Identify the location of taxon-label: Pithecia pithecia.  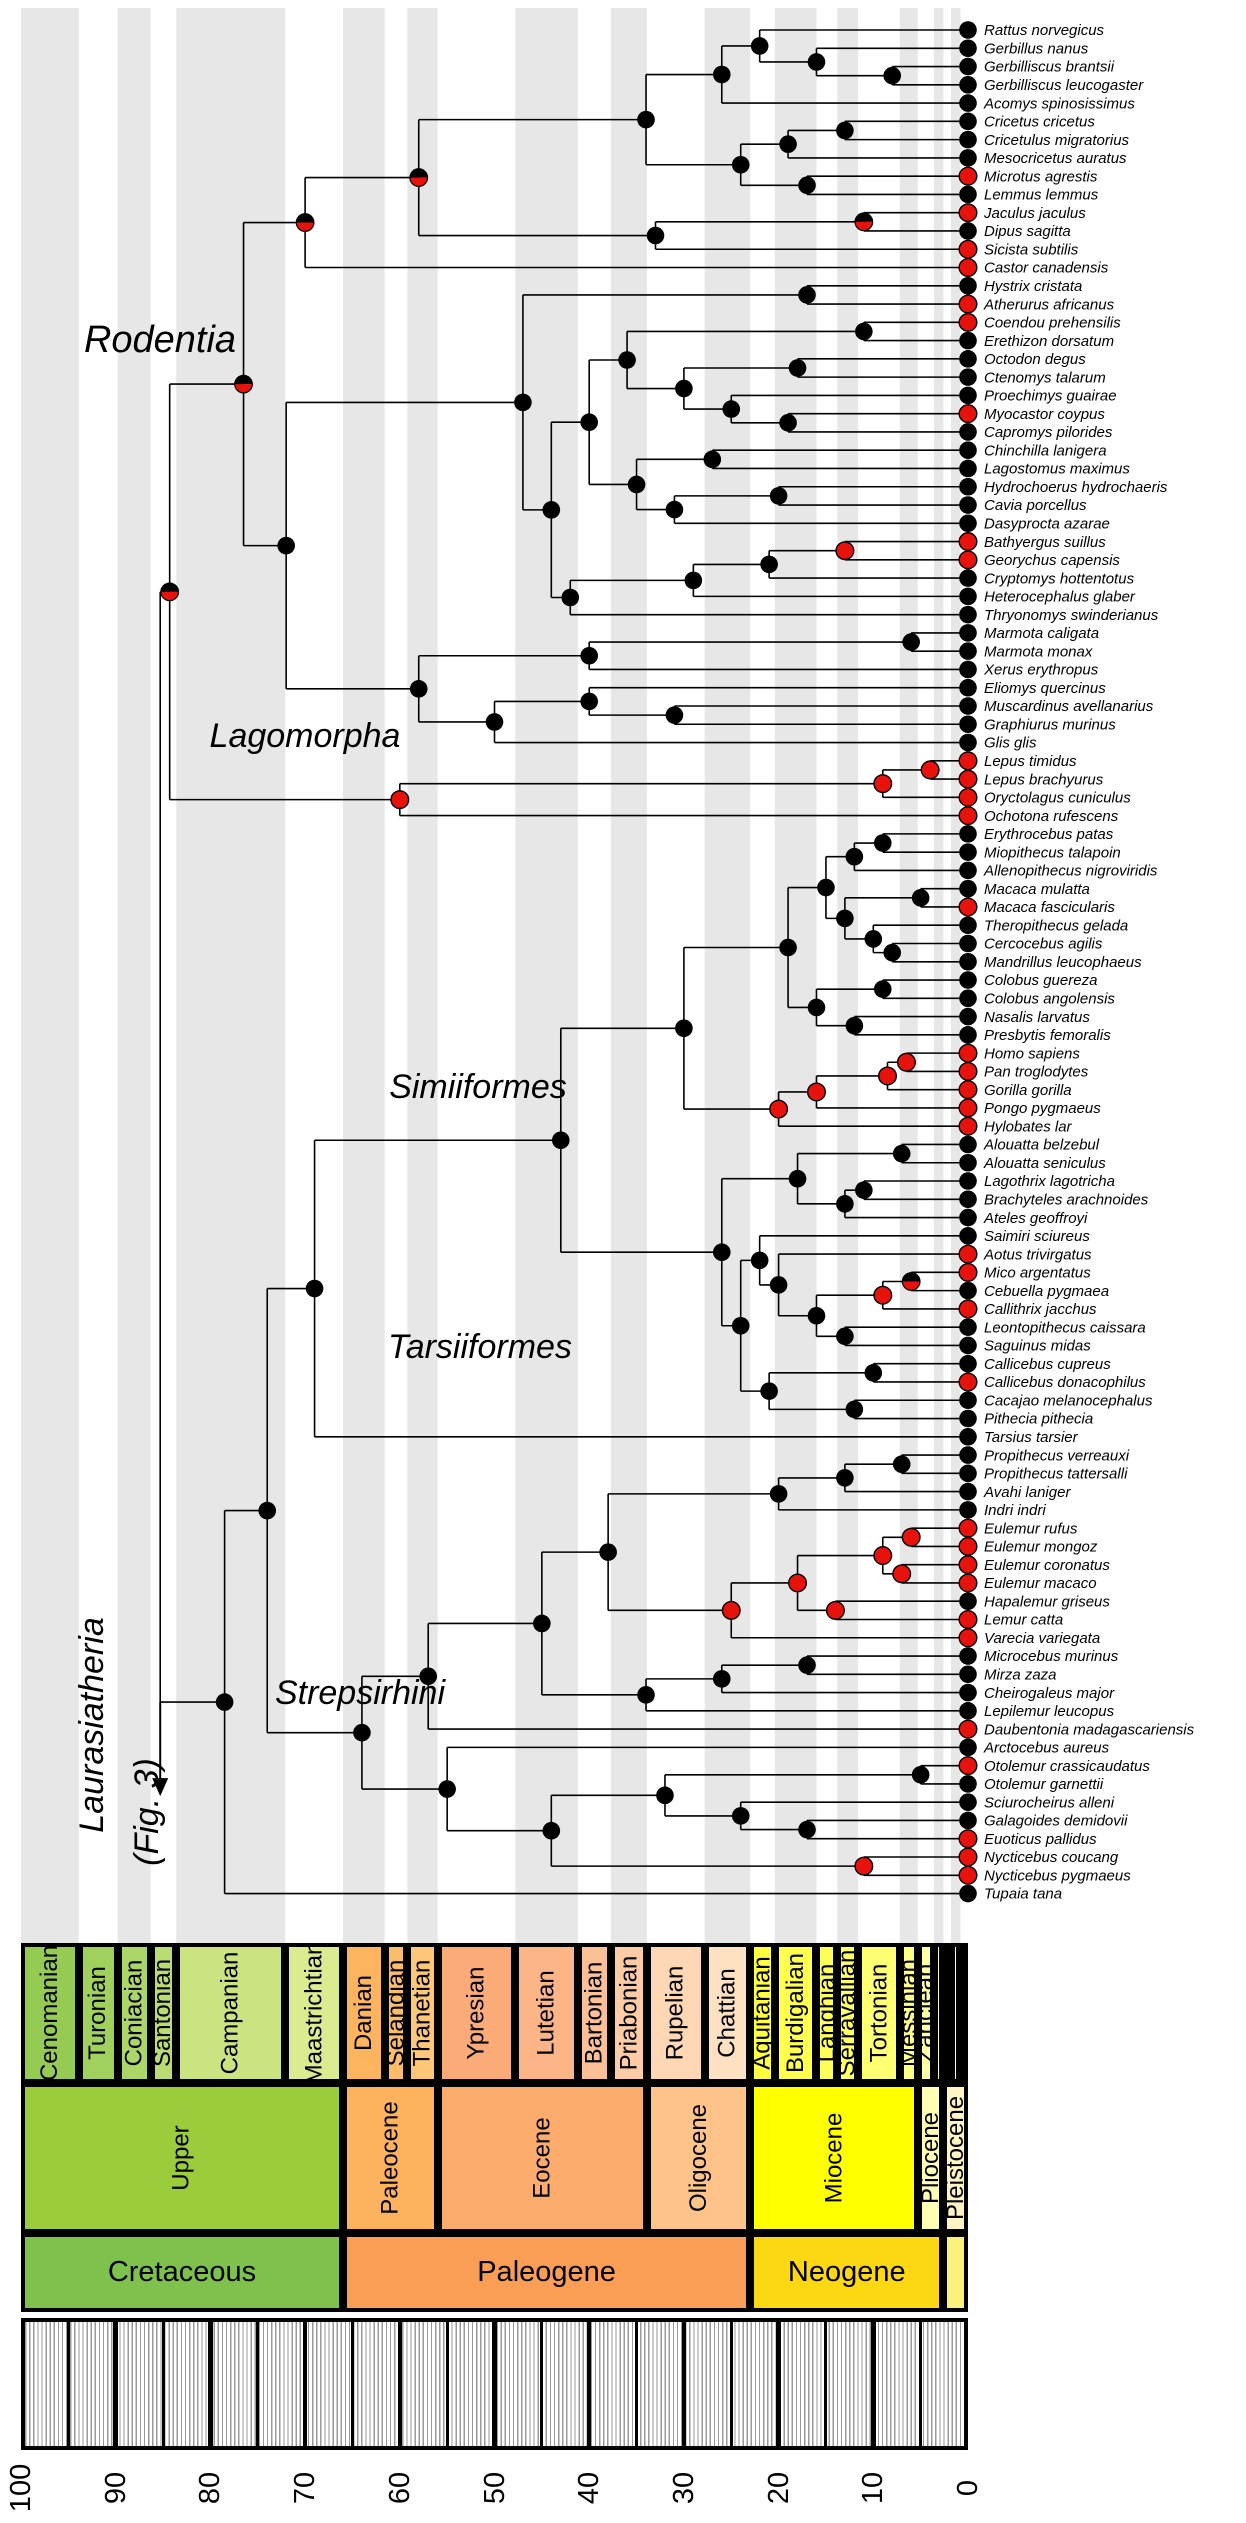
(1038, 1419).